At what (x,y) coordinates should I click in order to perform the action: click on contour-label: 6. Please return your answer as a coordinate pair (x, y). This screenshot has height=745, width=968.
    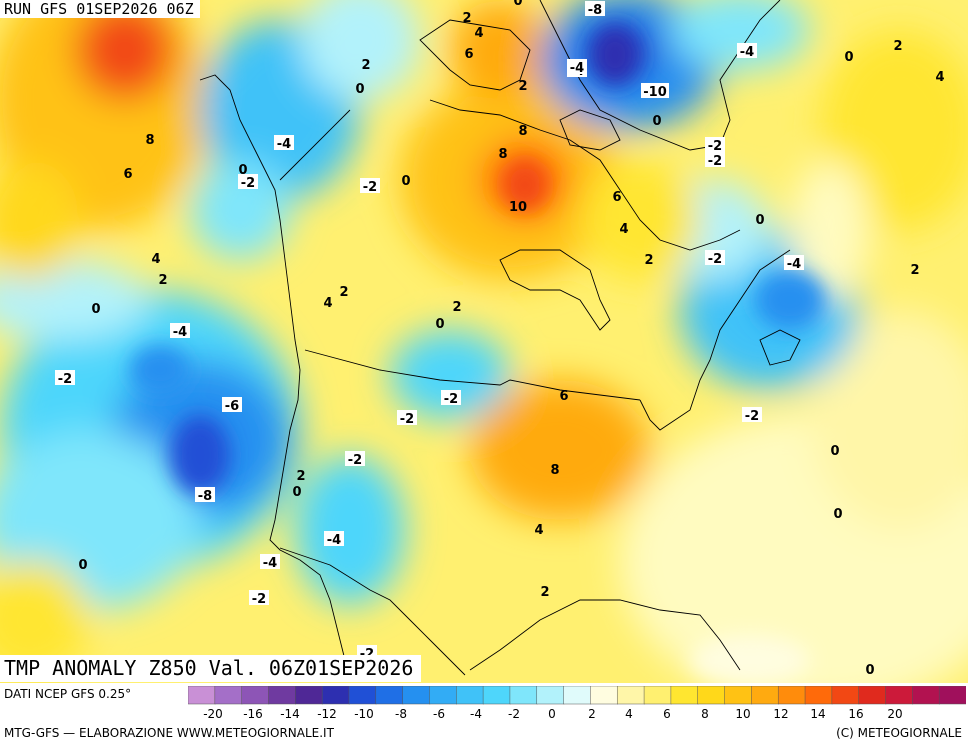
    Looking at the image, I should click on (563, 396).